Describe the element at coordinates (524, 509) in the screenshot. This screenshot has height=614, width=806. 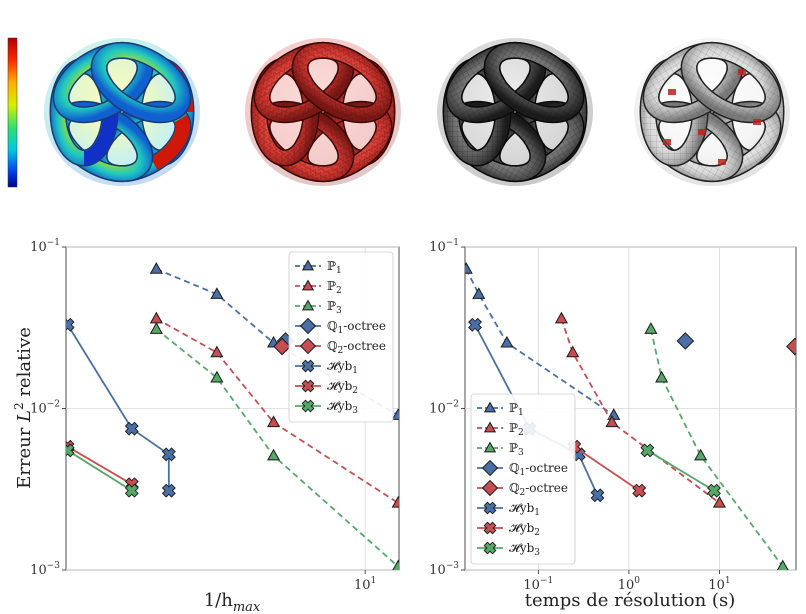
I see `legend-label: 𝓗yb1` at that location.